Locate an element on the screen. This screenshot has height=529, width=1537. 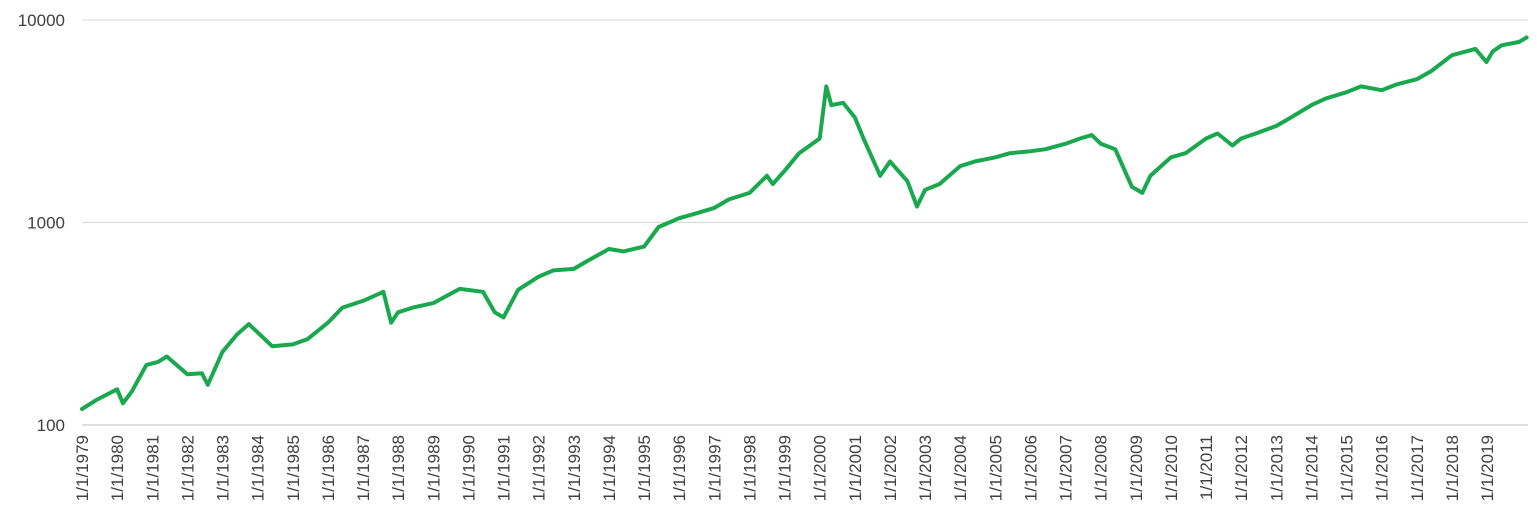
y-tick-label: 1000 is located at coordinates (46, 223).